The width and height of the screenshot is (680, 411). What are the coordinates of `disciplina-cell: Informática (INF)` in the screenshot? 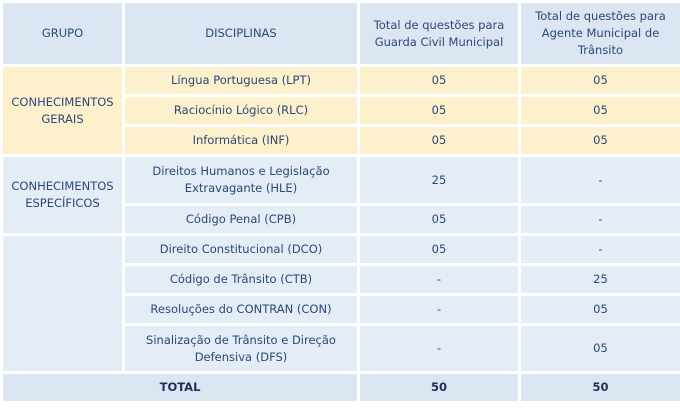 It's located at (241, 140).